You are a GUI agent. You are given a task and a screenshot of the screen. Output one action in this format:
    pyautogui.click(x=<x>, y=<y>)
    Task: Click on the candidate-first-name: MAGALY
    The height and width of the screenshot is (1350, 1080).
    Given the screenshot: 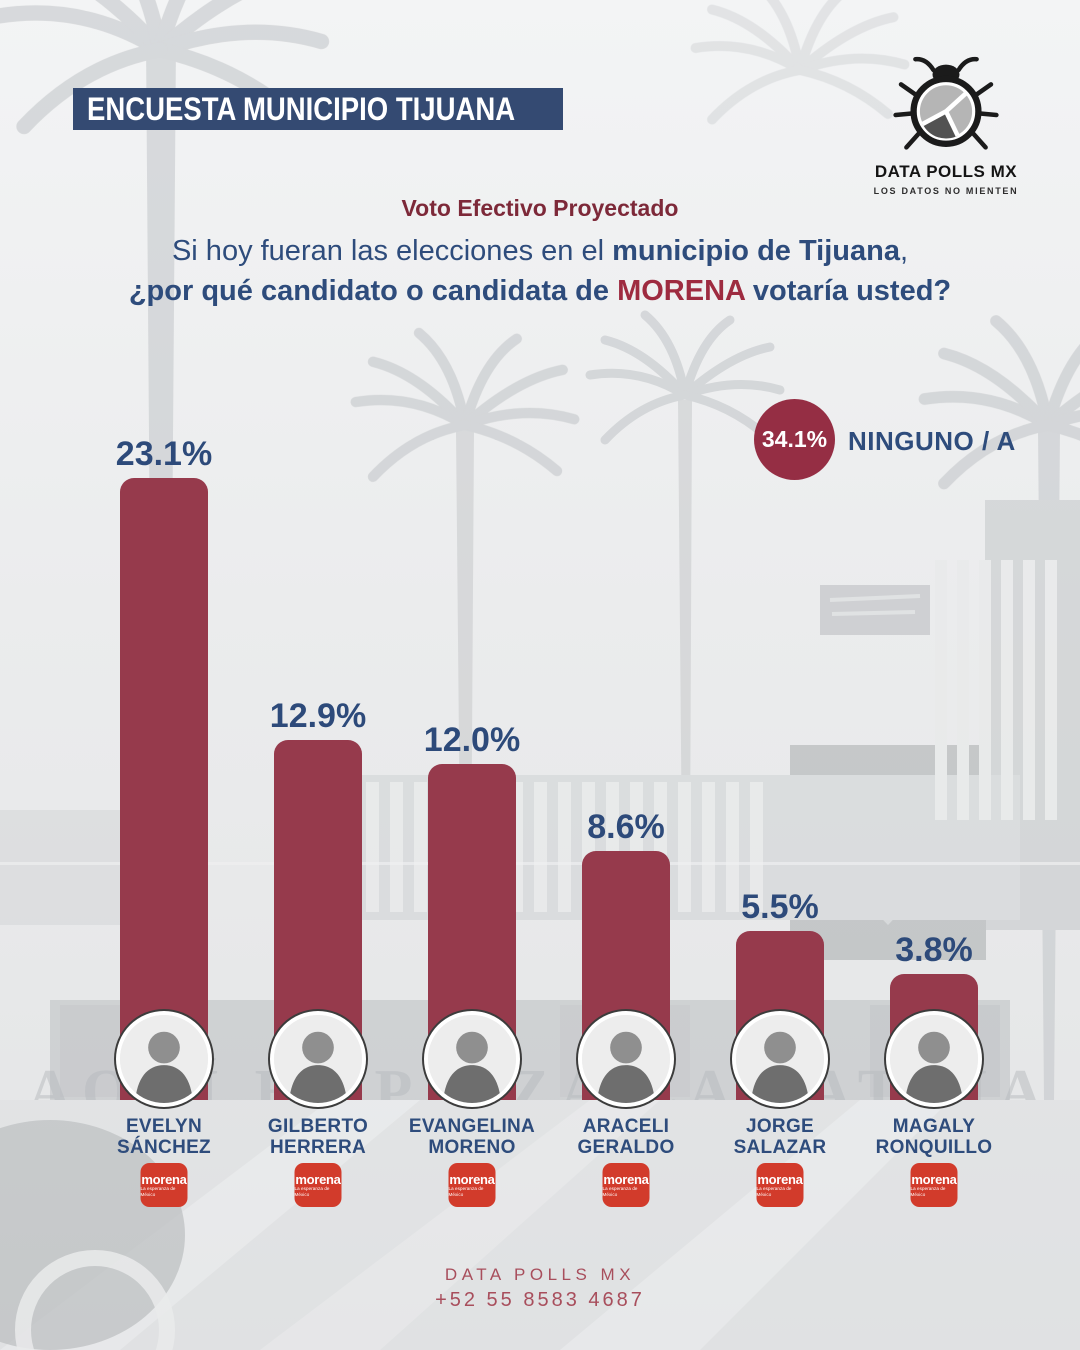 What is the action you would take?
    pyautogui.click(x=934, y=1126)
    